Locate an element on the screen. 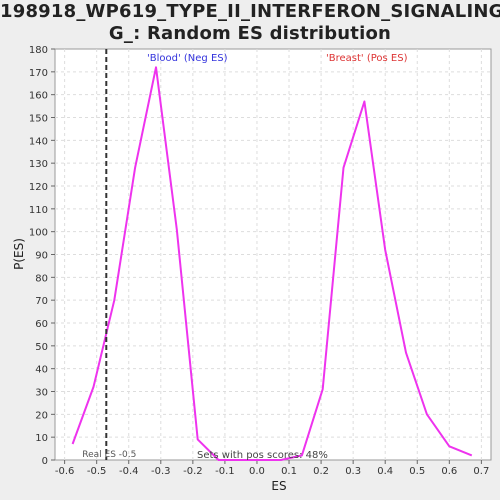 Image resolution: width=500 pixels, height=500 pixels. chart-title-line-2: G_: Random ES distribution is located at coordinates (250, 33).